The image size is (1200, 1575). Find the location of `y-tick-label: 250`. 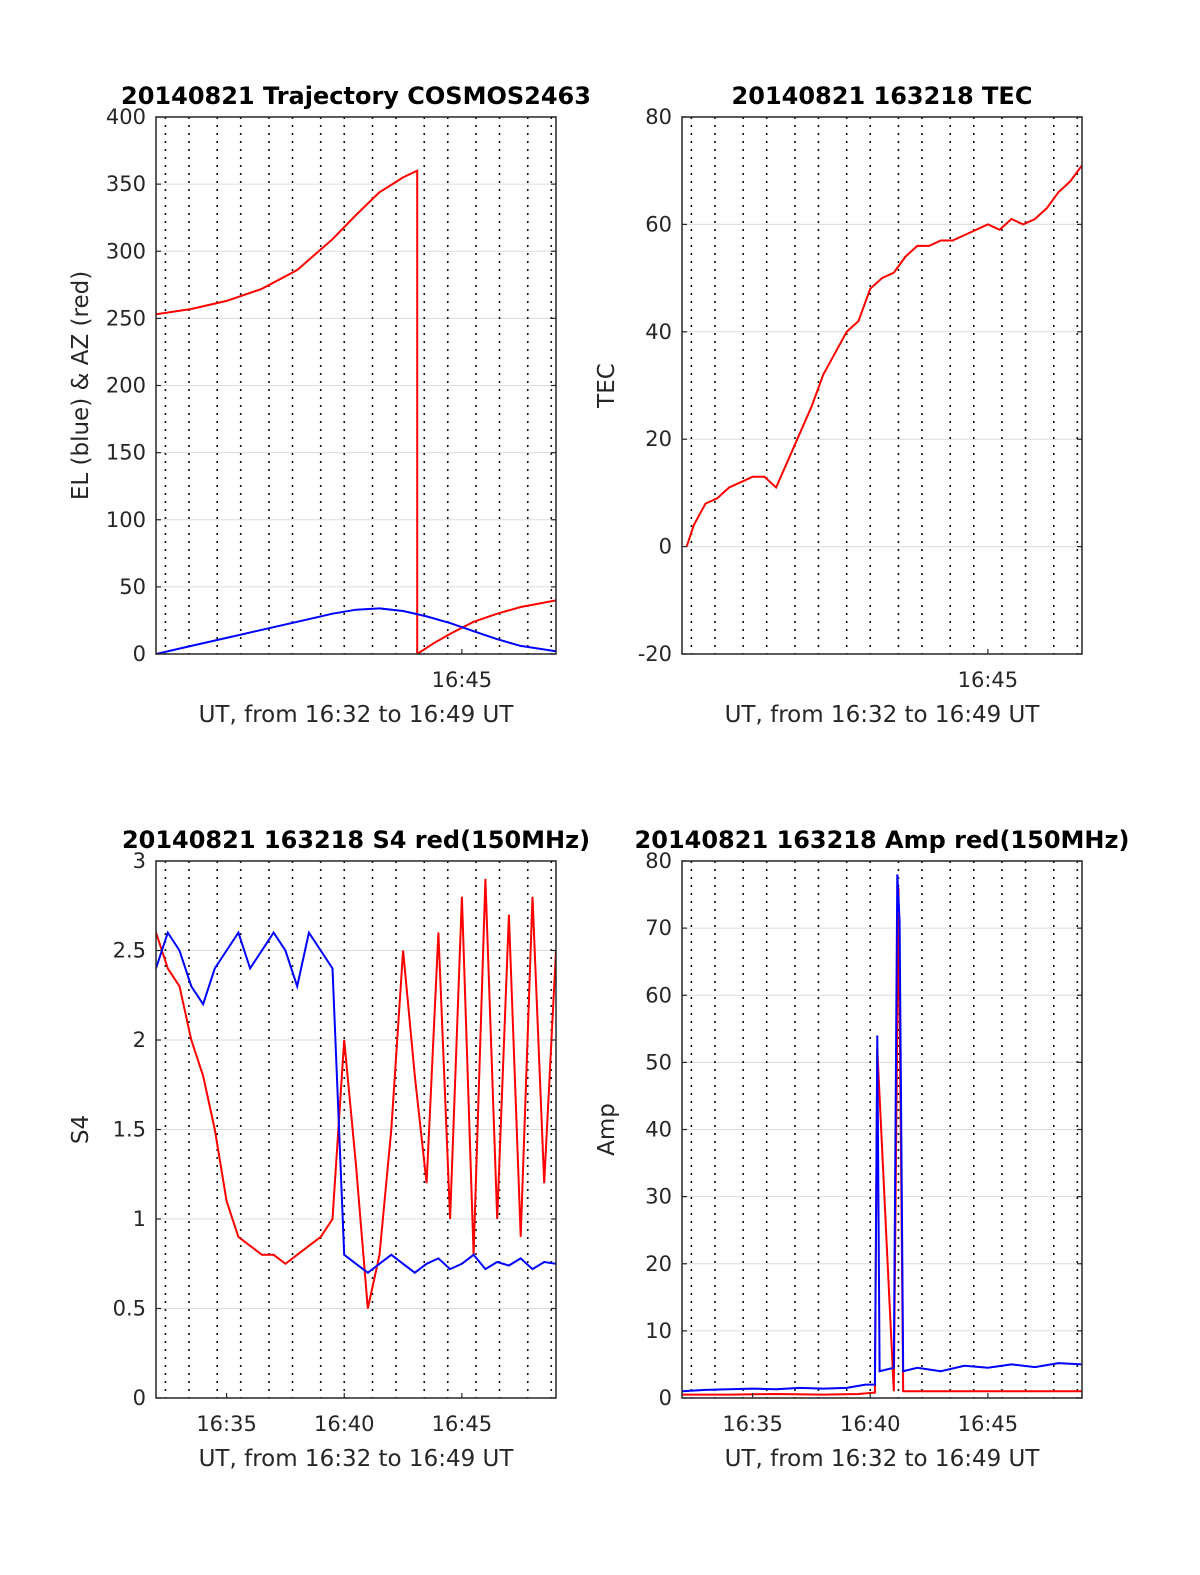

y-tick-label: 250 is located at coordinates (126, 318).